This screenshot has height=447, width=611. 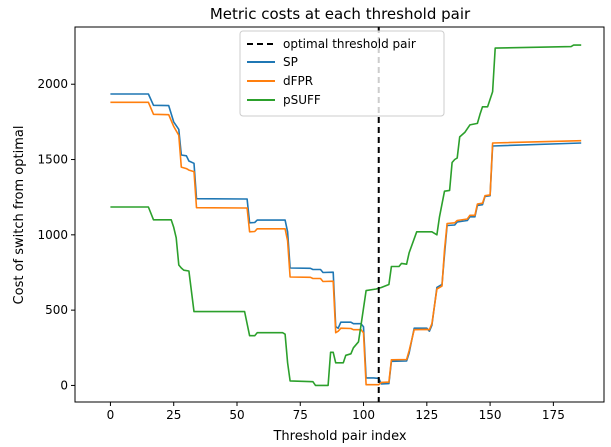 I want to click on x-axis: 0 25 50 75 100 125 150 175, so click(x=336, y=412).